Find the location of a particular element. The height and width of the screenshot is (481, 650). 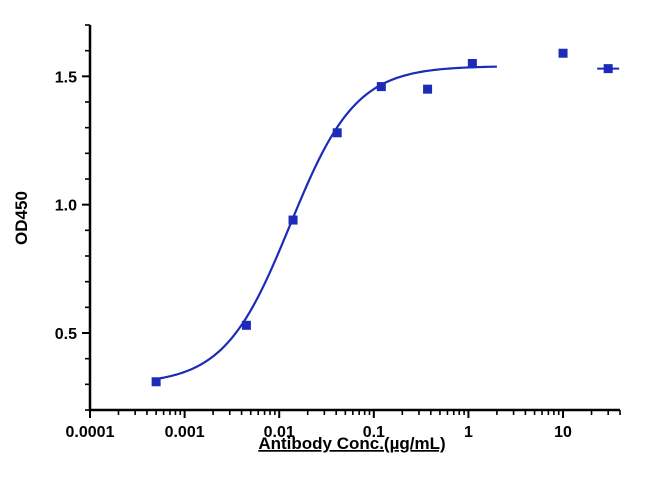

svg-text: 1.0 is located at coordinates (66, 206).